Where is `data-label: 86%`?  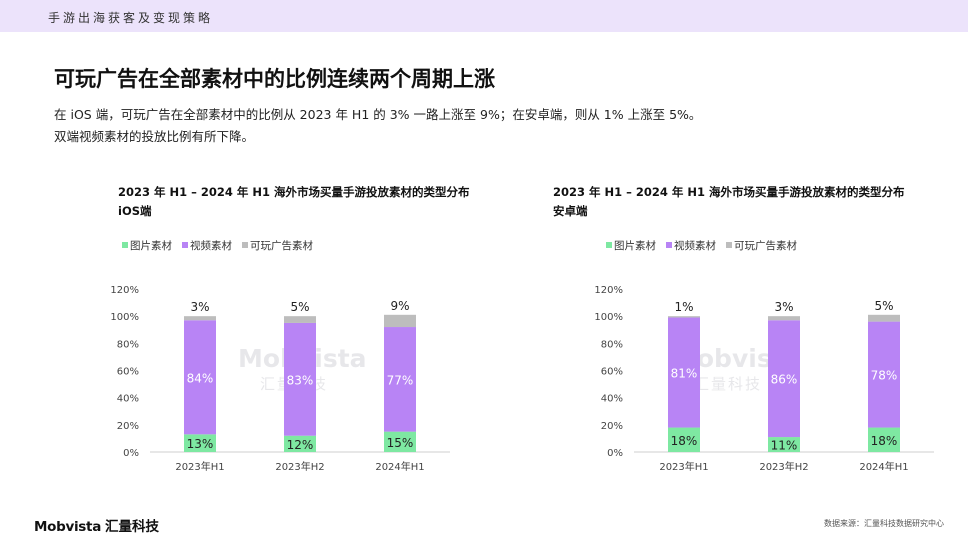
data-label: 86% is located at coordinates (784, 380).